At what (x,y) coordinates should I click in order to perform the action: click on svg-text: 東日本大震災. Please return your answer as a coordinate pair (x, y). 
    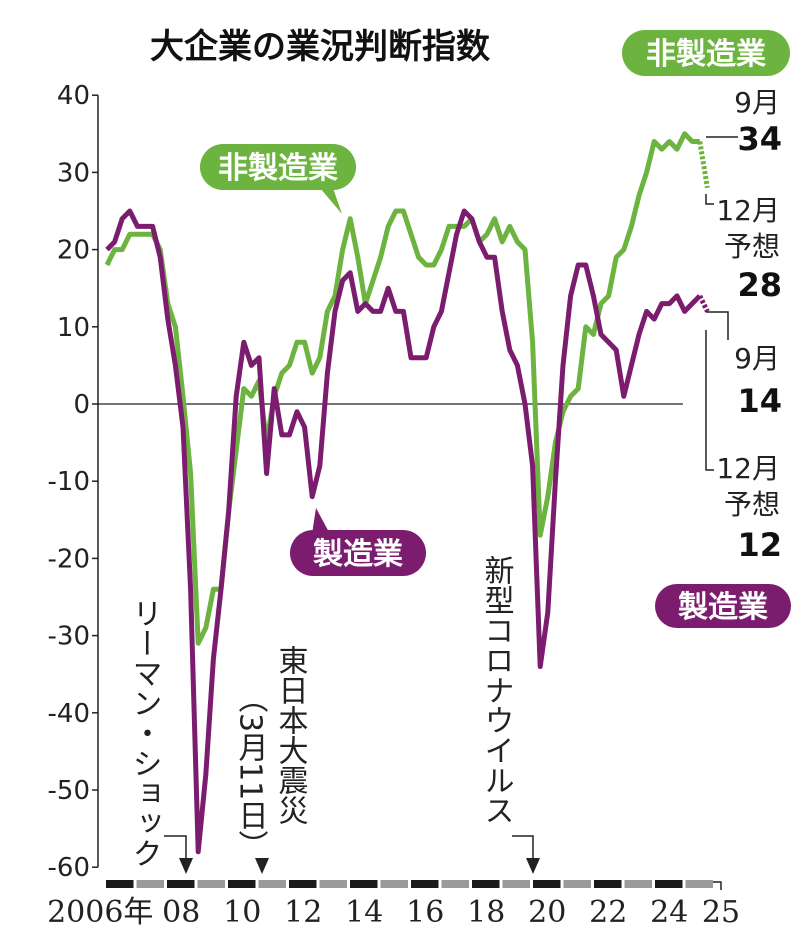
    Looking at the image, I should click on (291, 735).